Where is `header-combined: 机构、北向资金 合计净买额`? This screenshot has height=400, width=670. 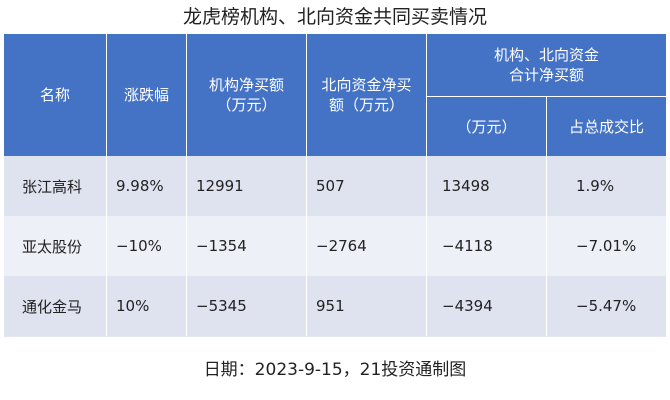 header-combined: 机构、北向资金 合计净买额 is located at coordinates (546, 65).